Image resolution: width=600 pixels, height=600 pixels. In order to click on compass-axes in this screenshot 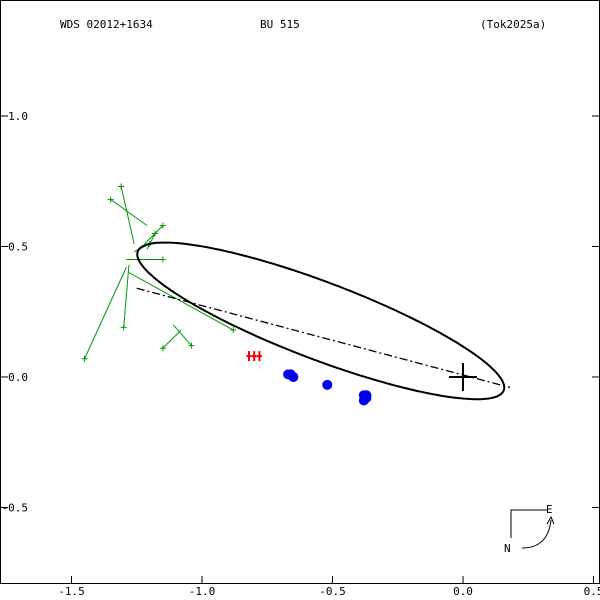, I will do `click(529, 523)`.